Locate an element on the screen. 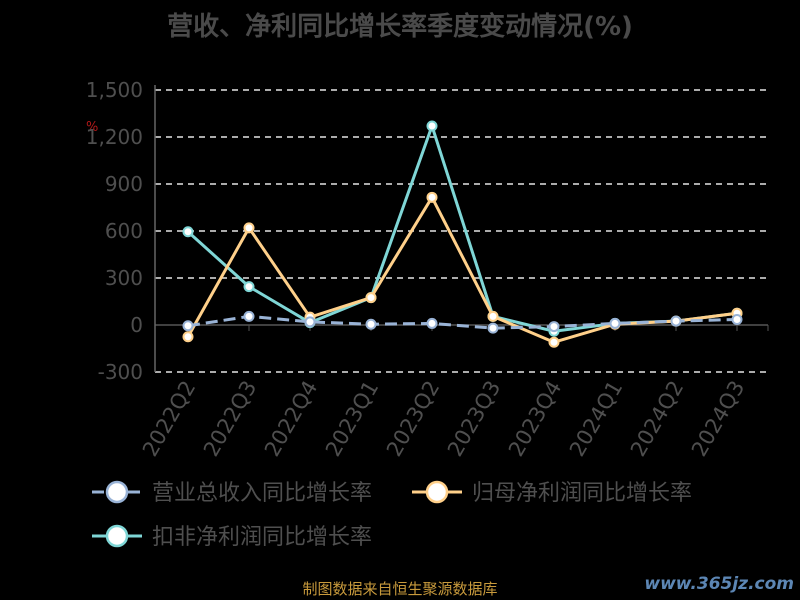 This screenshot has height=600, width=800. x-tick-label: 2023Q1 is located at coordinates (352, 419).